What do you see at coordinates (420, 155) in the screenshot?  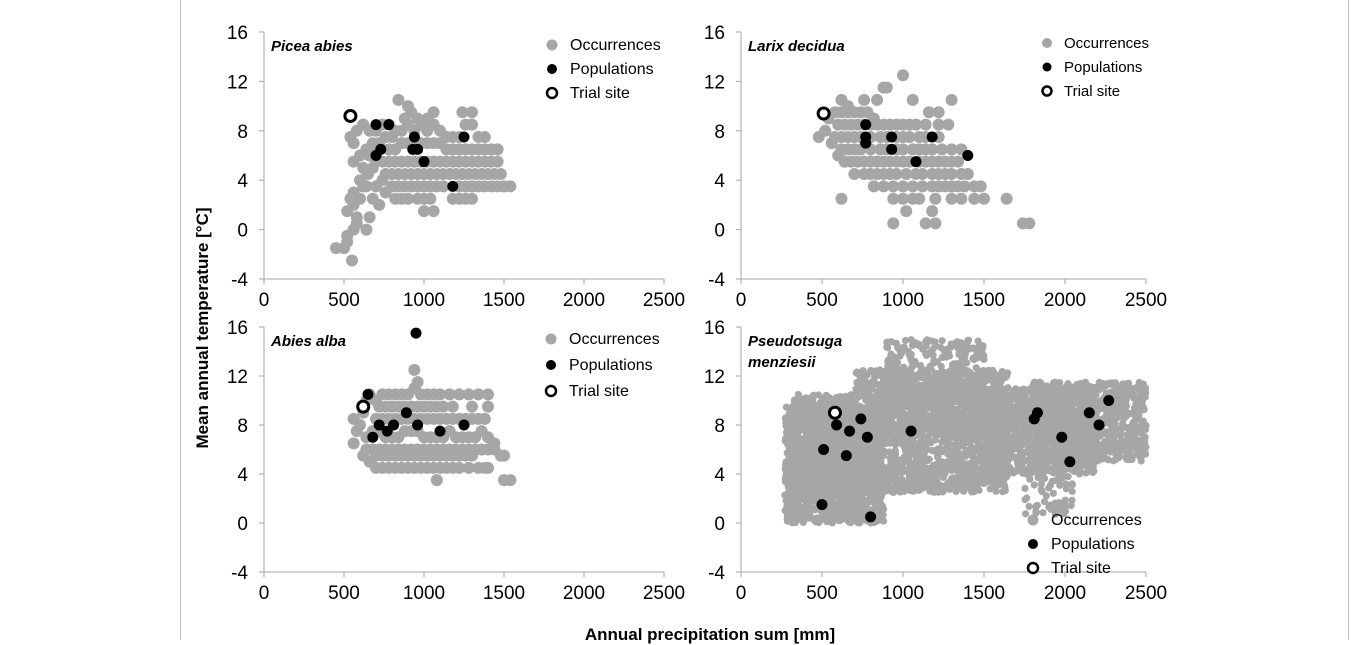 I see `series-populations` at bounding box center [420, 155].